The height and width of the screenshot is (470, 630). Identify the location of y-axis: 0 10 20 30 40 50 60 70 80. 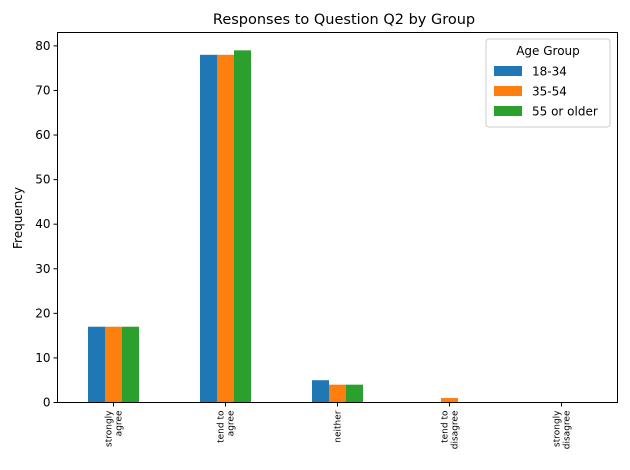
(46, 224).